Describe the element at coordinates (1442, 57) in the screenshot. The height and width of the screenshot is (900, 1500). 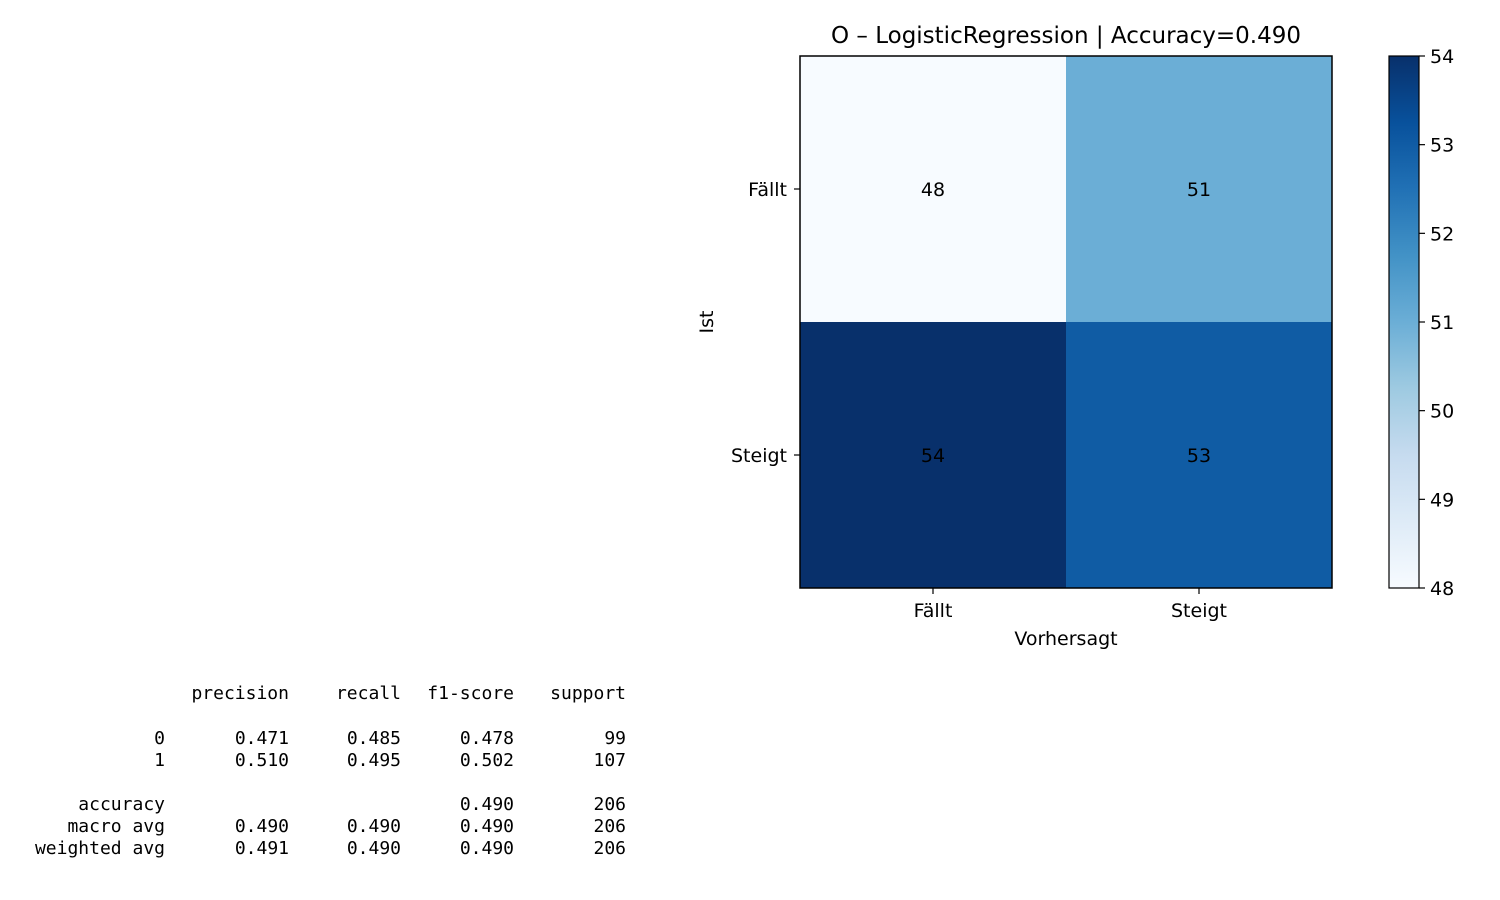
I see `colorbar-tick-label: 54` at that location.